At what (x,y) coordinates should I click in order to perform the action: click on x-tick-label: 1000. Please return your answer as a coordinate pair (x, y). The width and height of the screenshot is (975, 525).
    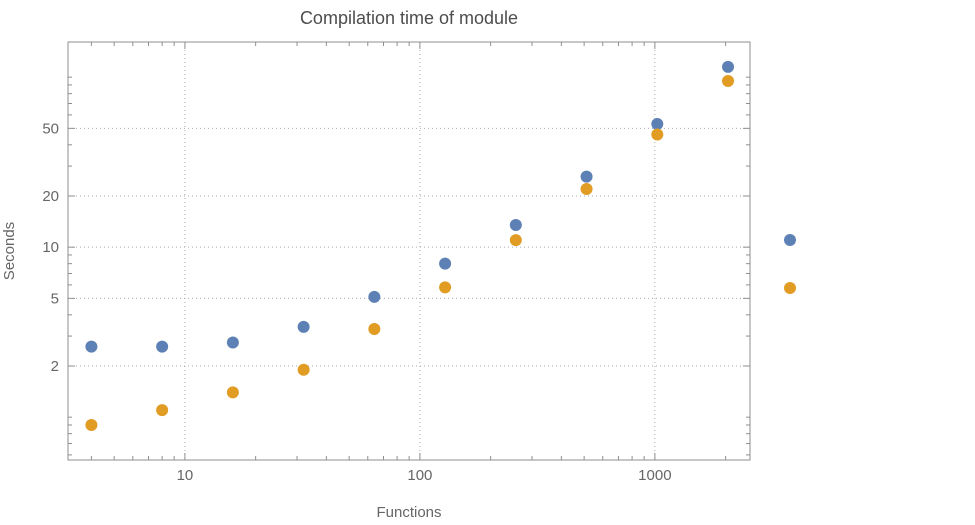
    Looking at the image, I should click on (654, 475).